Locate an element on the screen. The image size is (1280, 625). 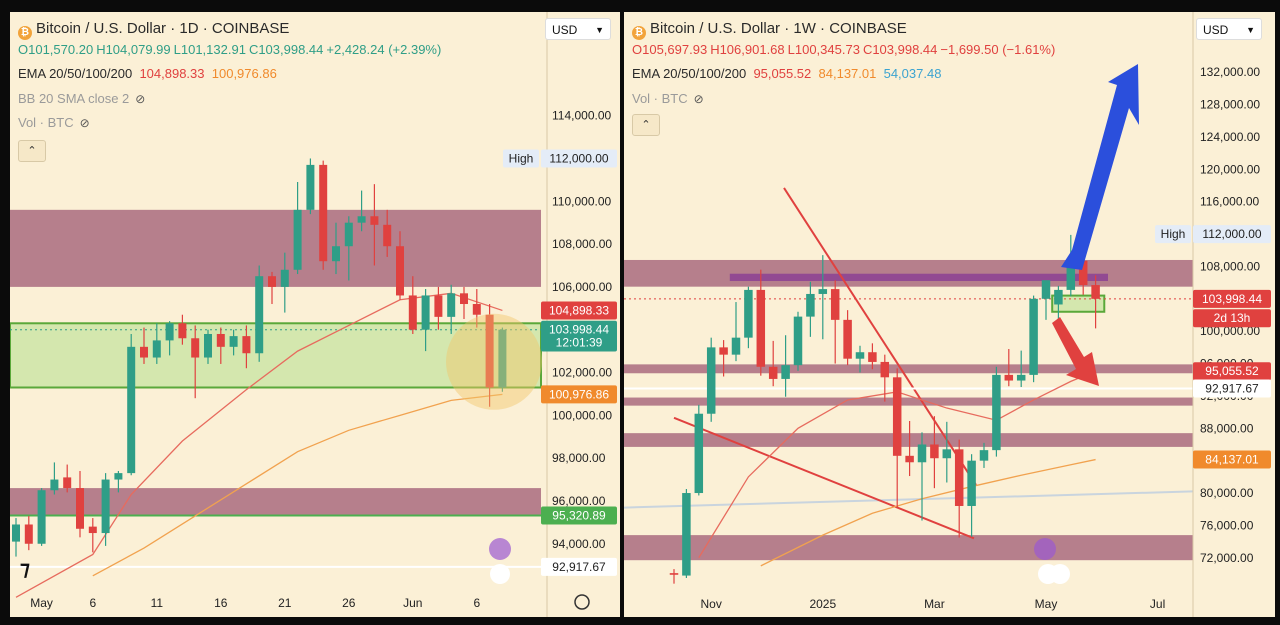
price-tag-label: 2d 13h is located at coordinates (1232, 318).